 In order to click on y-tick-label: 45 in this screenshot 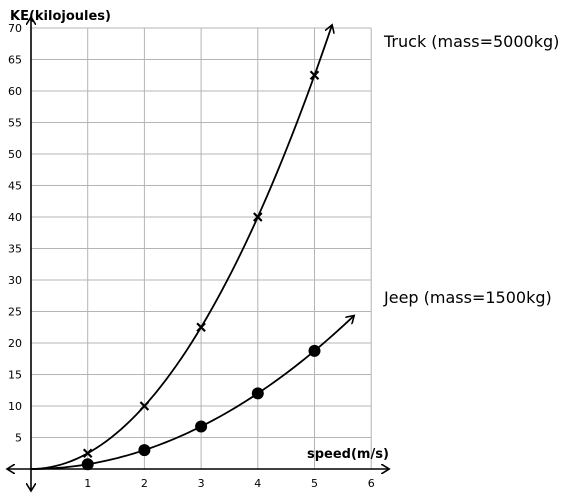, I will do `click(15, 186)`.